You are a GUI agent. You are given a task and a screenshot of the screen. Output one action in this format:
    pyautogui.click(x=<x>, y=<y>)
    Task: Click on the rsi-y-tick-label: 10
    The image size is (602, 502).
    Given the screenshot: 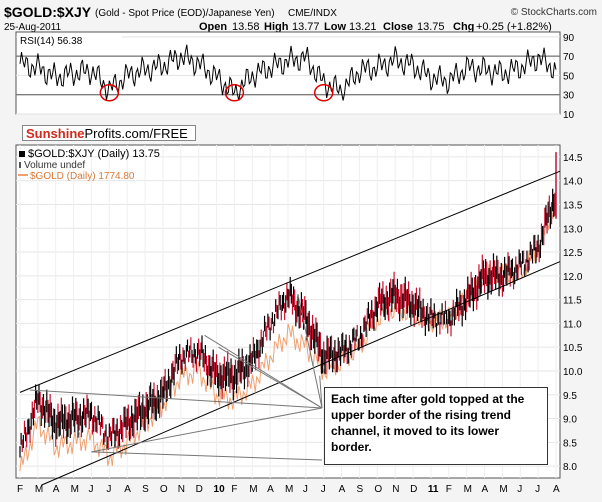 What is the action you would take?
    pyautogui.click(x=569, y=115)
    